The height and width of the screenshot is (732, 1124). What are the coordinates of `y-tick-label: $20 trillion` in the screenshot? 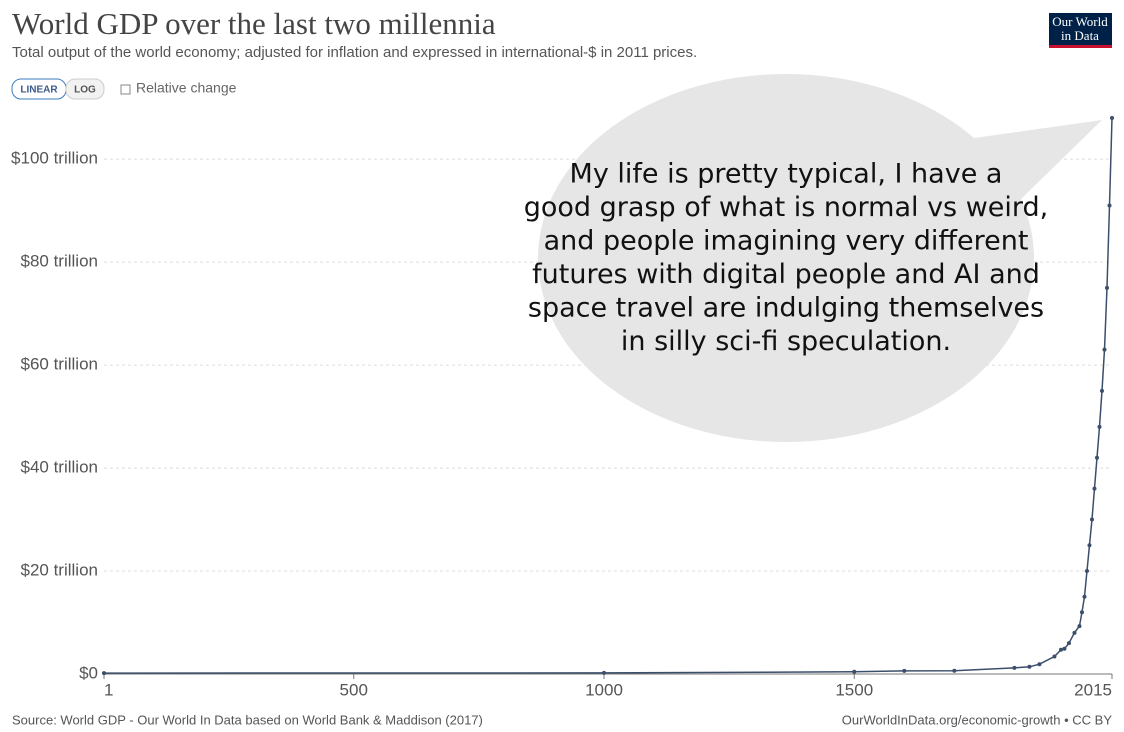 It's located at (60, 570).